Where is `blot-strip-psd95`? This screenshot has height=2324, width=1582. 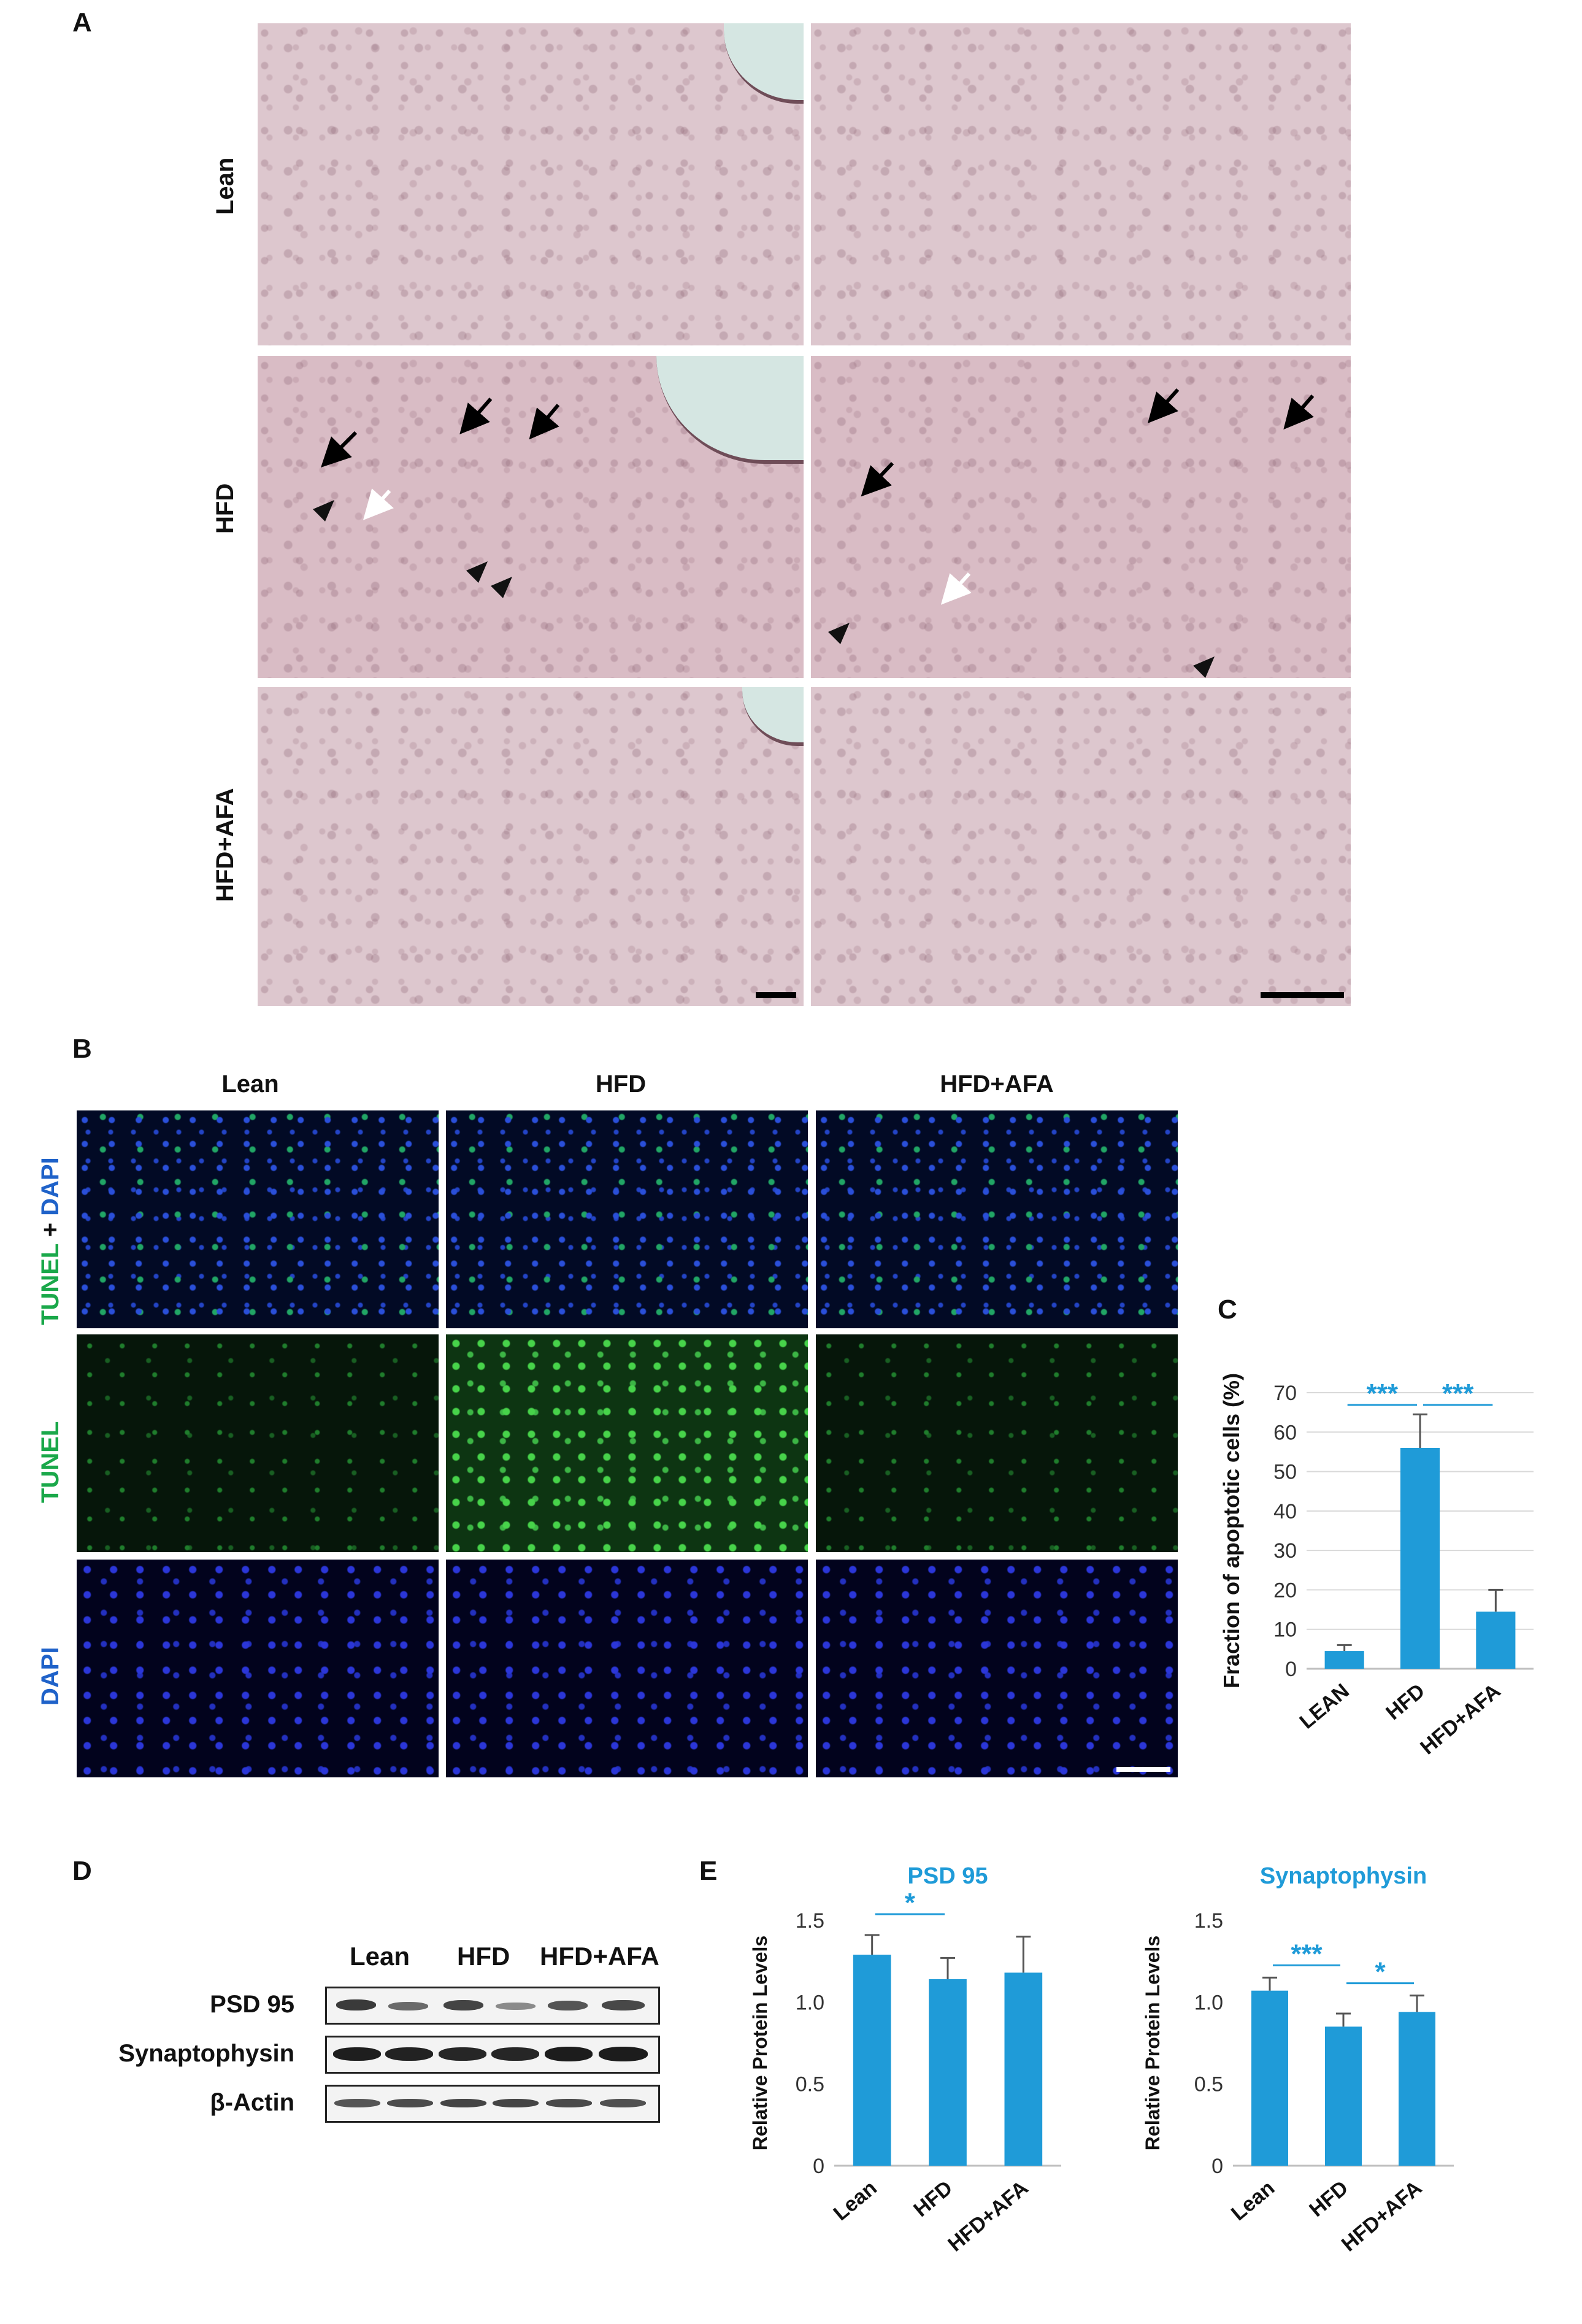
blot-strip-psd95 is located at coordinates (492, 2006).